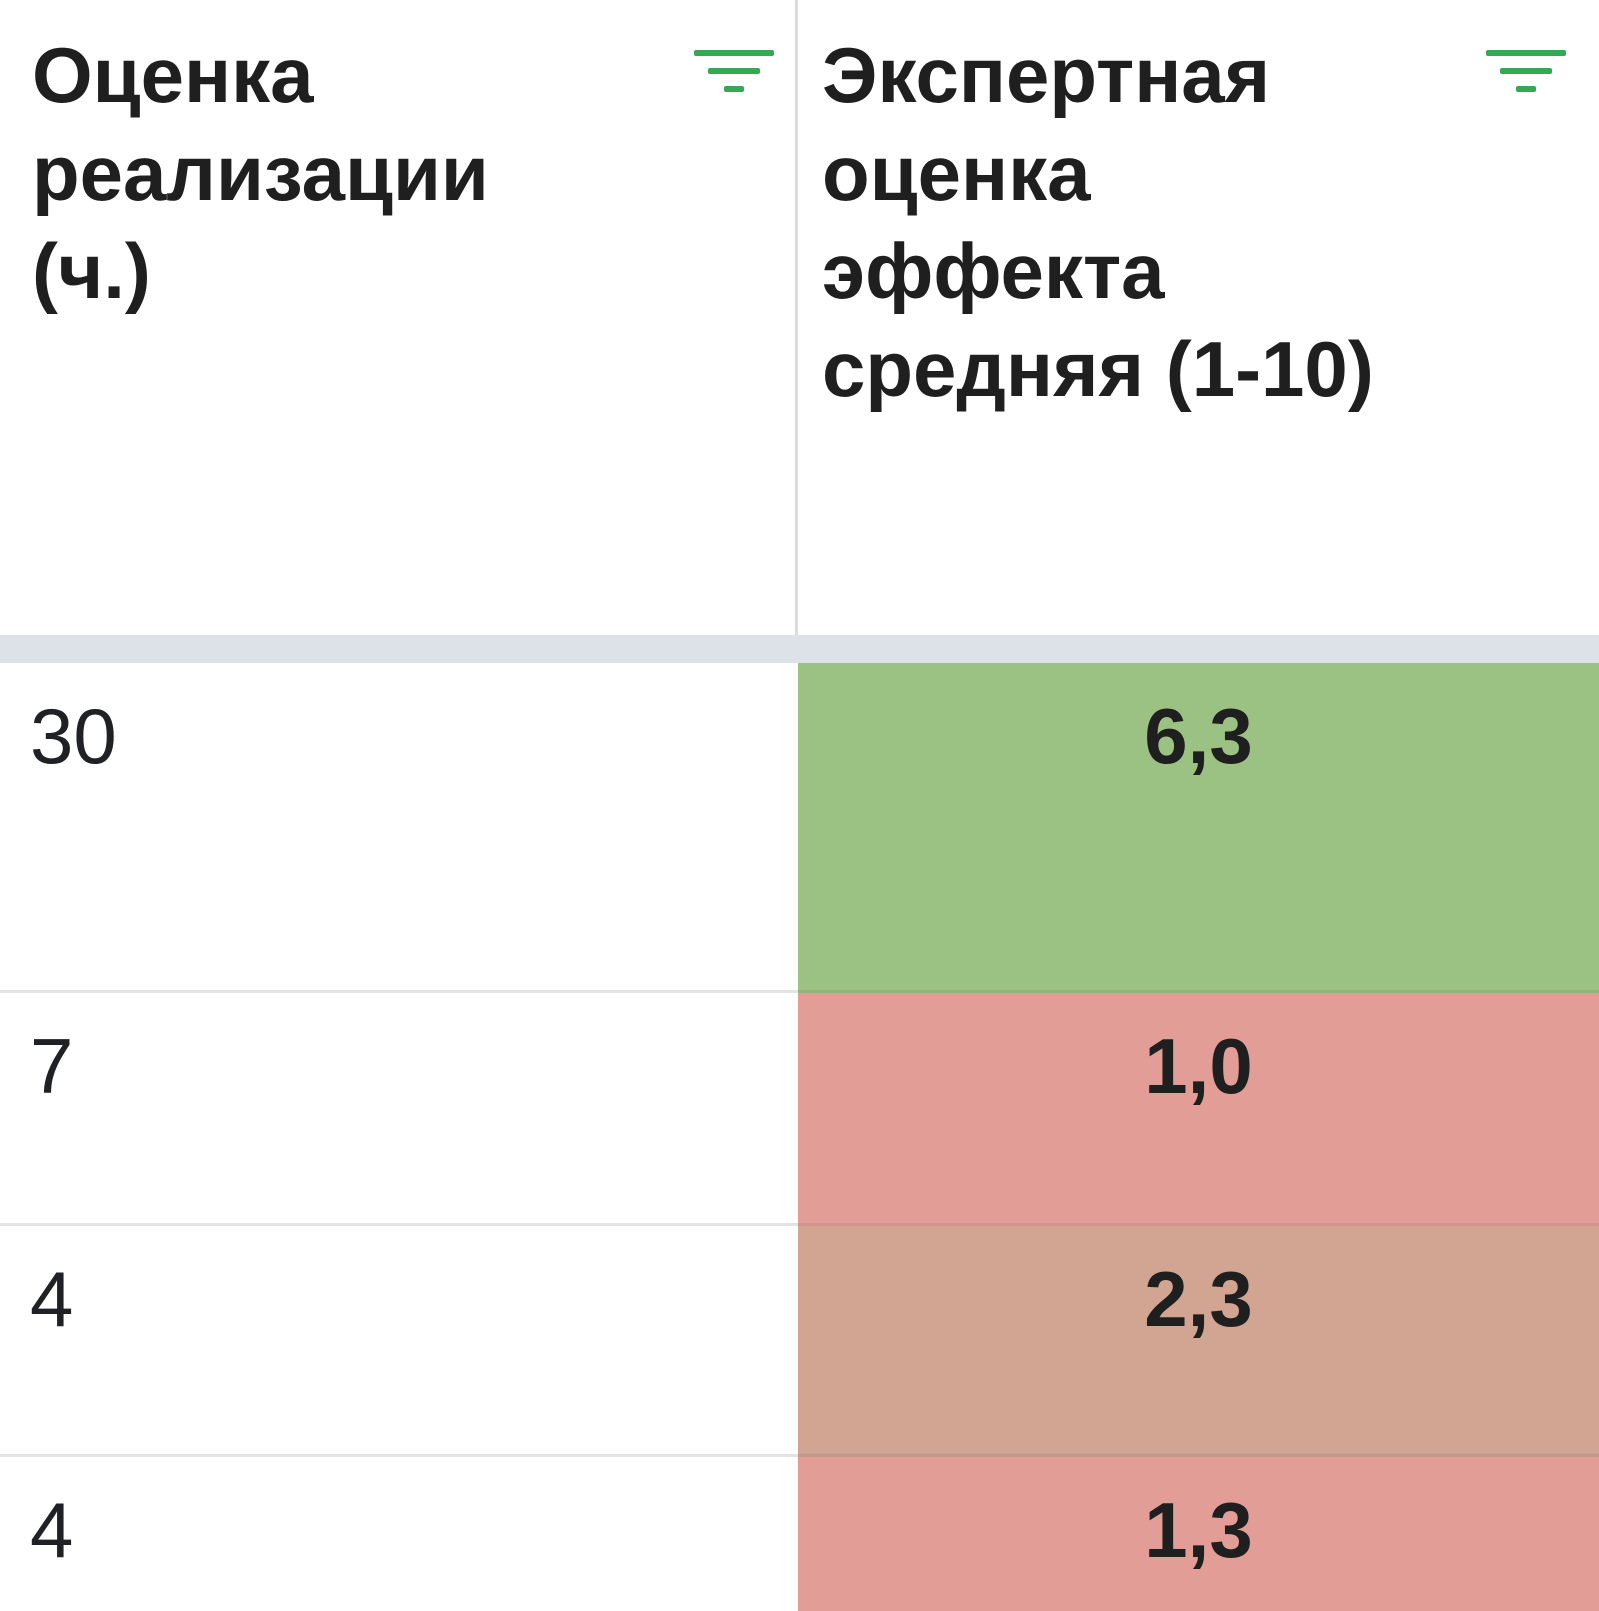 This screenshot has width=1599, height=1611. What do you see at coordinates (1198, 828) in the screenshot?
I see `cell-effect: 6,3` at bounding box center [1198, 828].